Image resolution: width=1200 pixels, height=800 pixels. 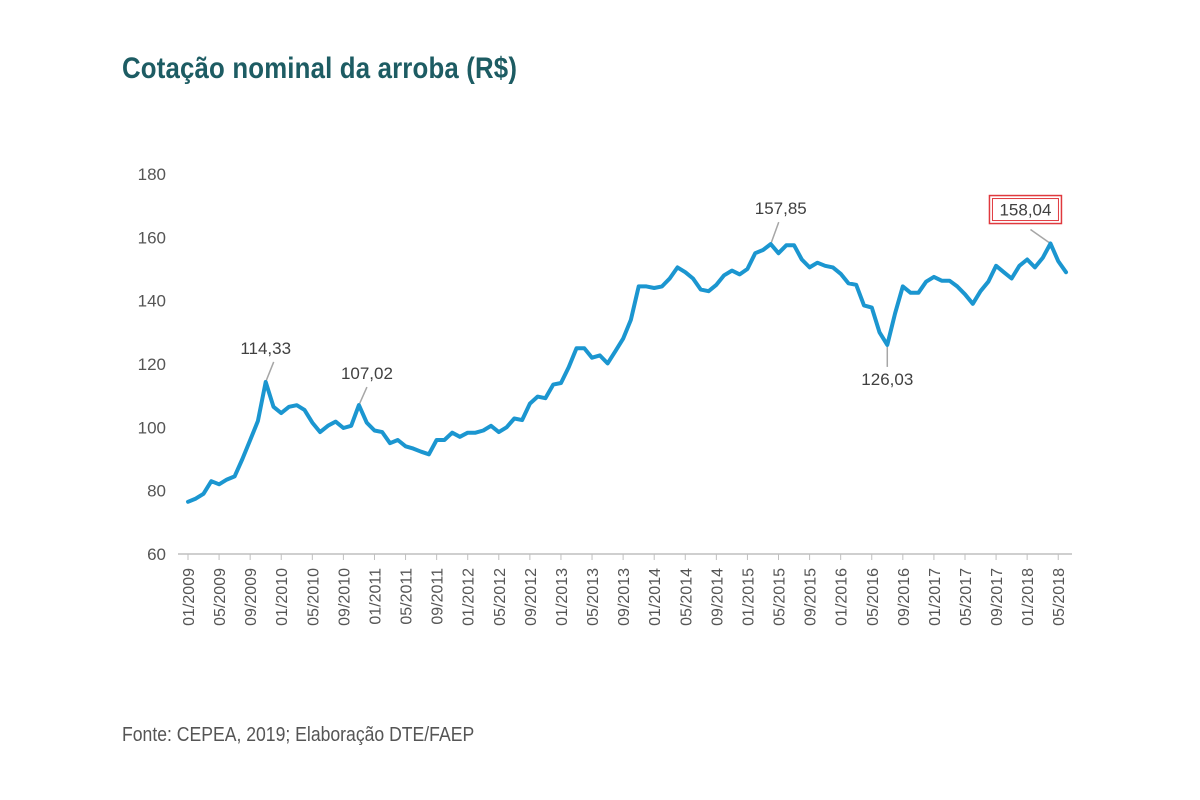 What do you see at coordinates (593, 597) in the screenshot?
I see `x-tick-label: 05/2013` at bounding box center [593, 597].